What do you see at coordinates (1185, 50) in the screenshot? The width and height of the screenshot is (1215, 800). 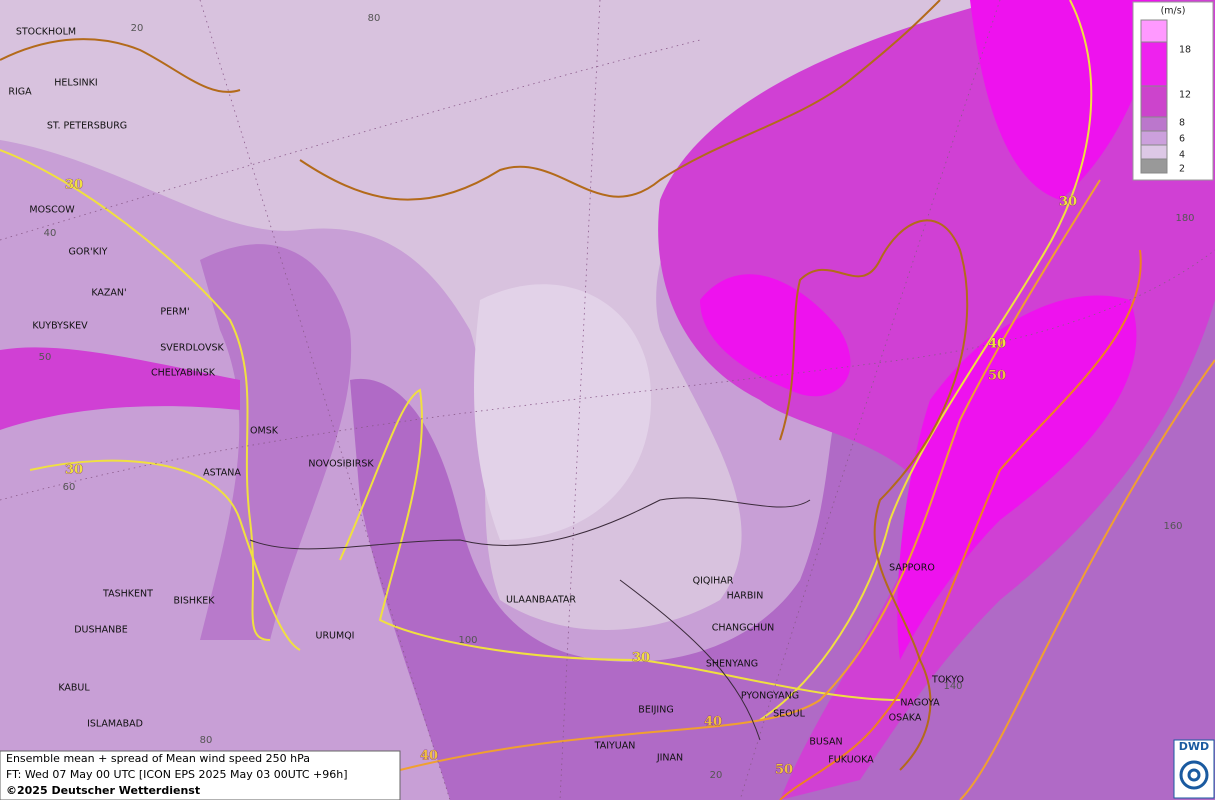 I see `legend-label: 18` at bounding box center [1185, 50].